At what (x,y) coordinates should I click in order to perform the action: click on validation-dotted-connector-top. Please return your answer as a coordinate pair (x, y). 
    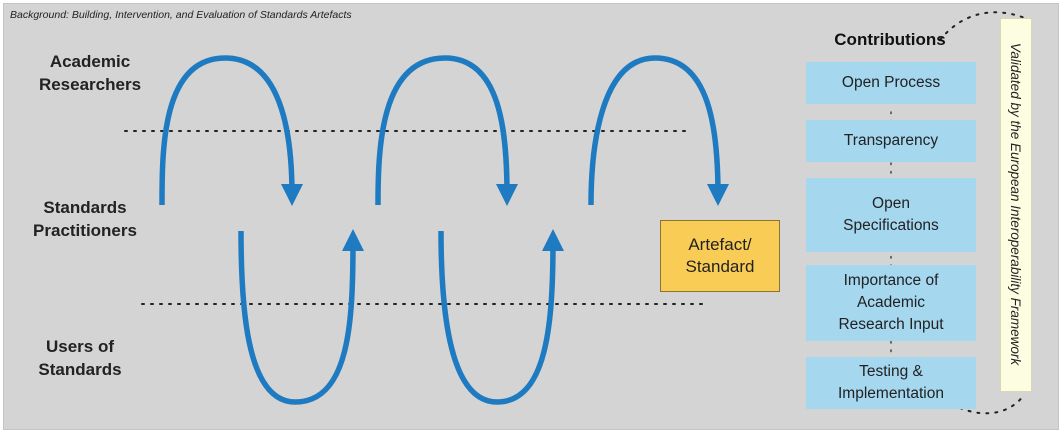
    Looking at the image, I should click on (982, 26).